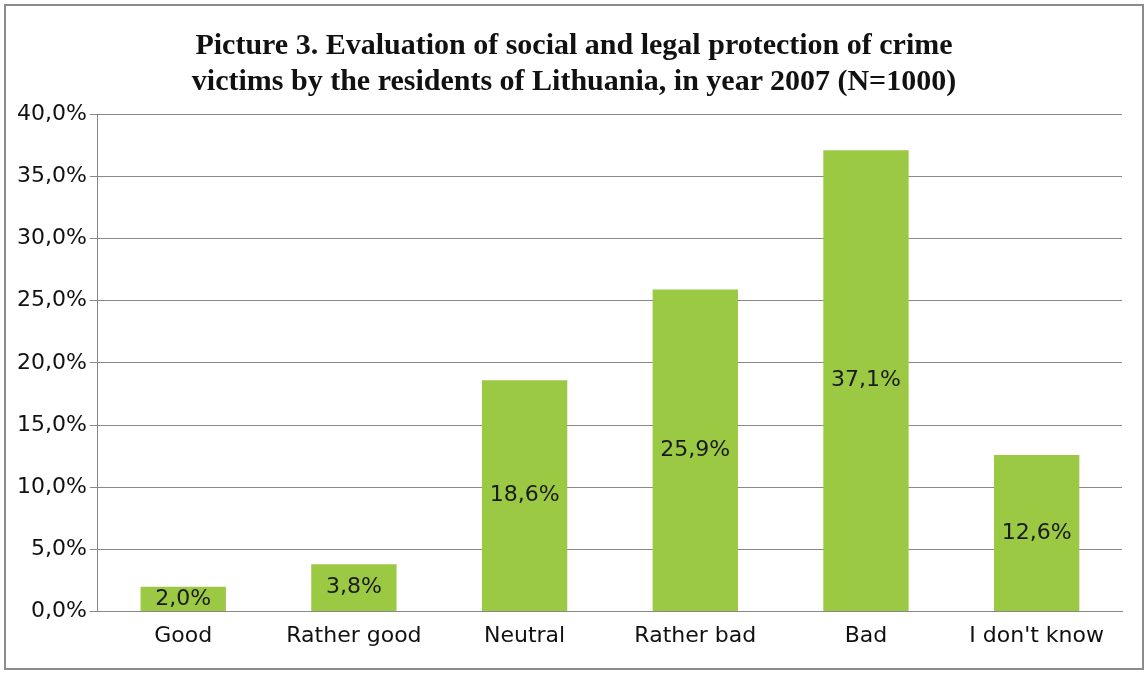 The width and height of the screenshot is (1148, 674). Describe the element at coordinates (183, 597) in the screenshot. I see `data-label: 2,0%` at that location.